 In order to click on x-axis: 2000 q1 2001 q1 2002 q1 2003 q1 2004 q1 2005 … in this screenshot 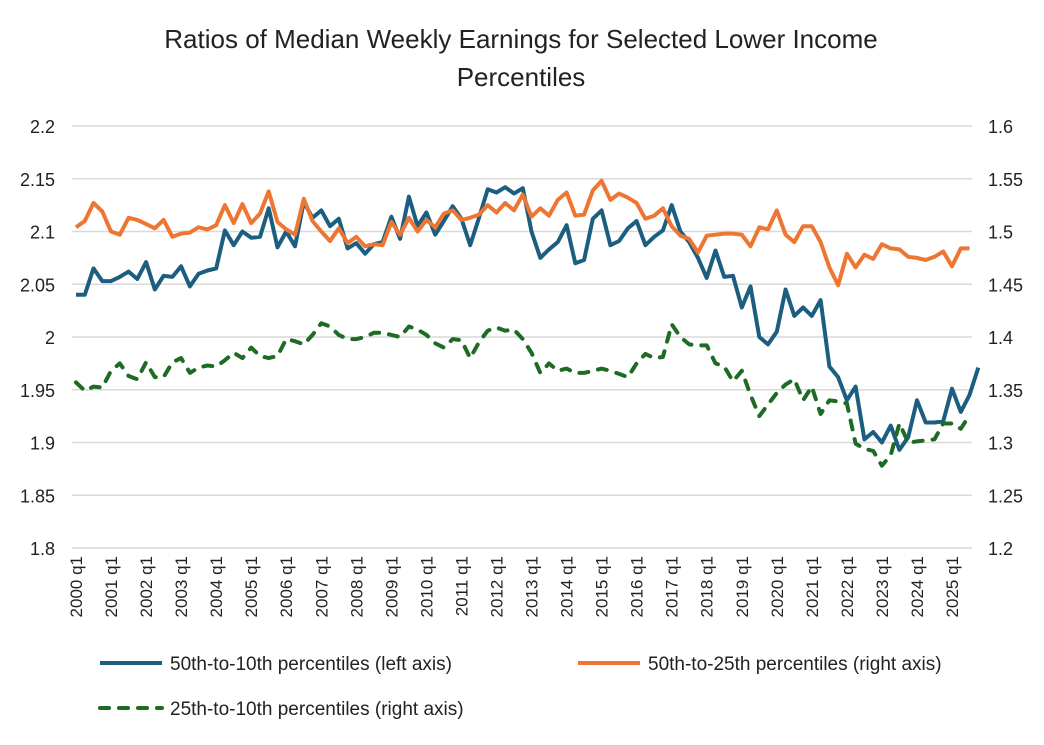, I will do `click(514, 586)`.